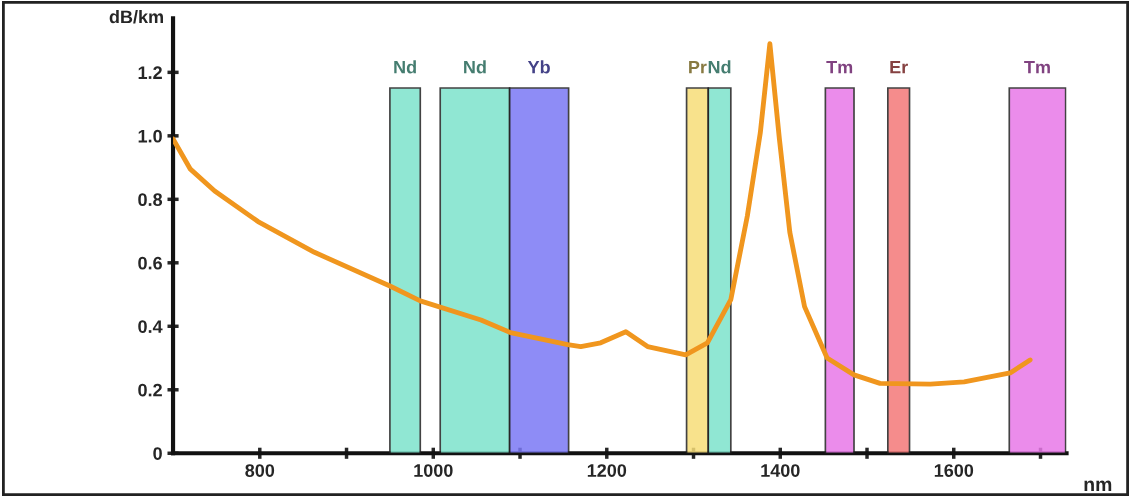  Describe the element at coordinates (954, 470) in the screenshot. I see `x-tick-label: 1600` at that location.